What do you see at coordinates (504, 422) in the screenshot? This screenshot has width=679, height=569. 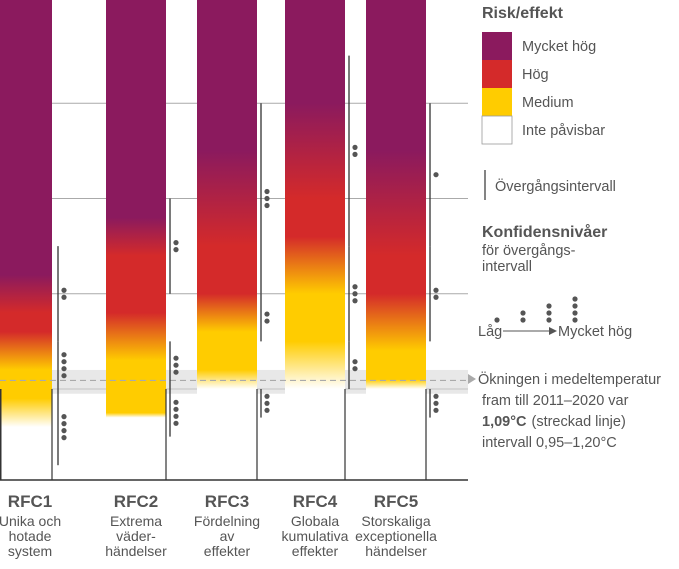 I see `note-value: 1,09°C` at bounding box center [504, 422].